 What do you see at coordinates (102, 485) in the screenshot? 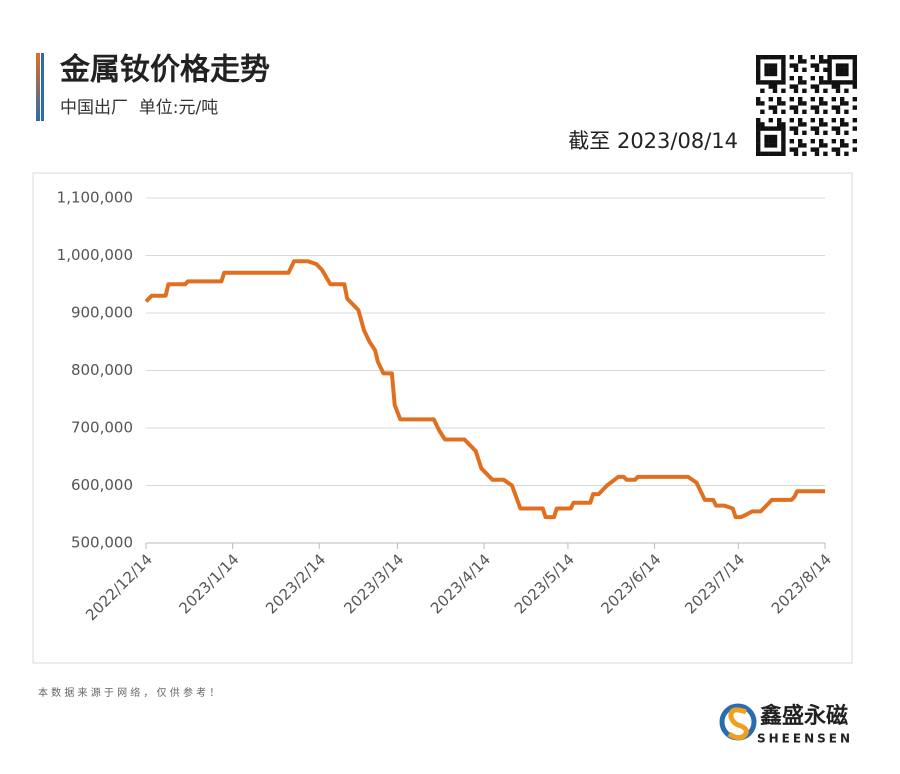
I see `y-tick-label: 600,000` at bounding box center [102, 485].